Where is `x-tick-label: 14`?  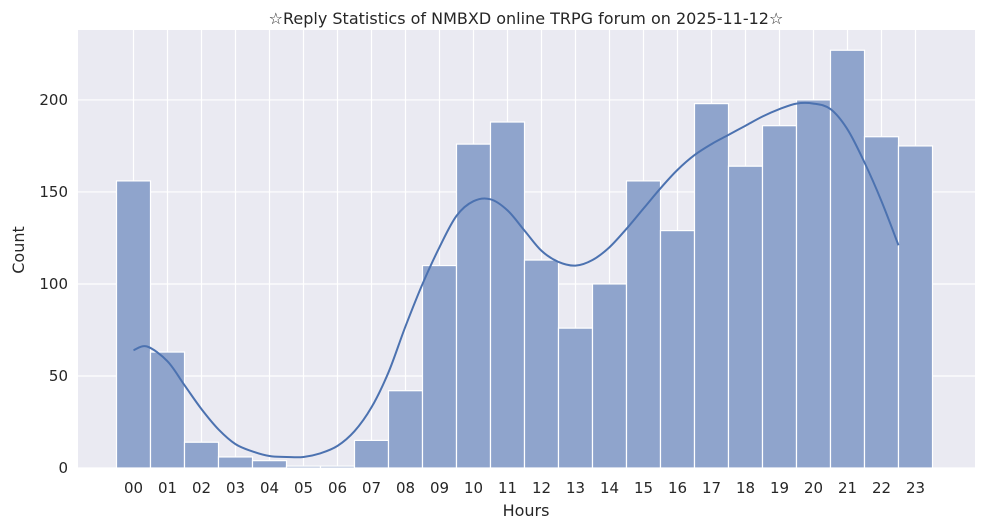
x-tick-label: 14 is located at coordinates (609, 488).